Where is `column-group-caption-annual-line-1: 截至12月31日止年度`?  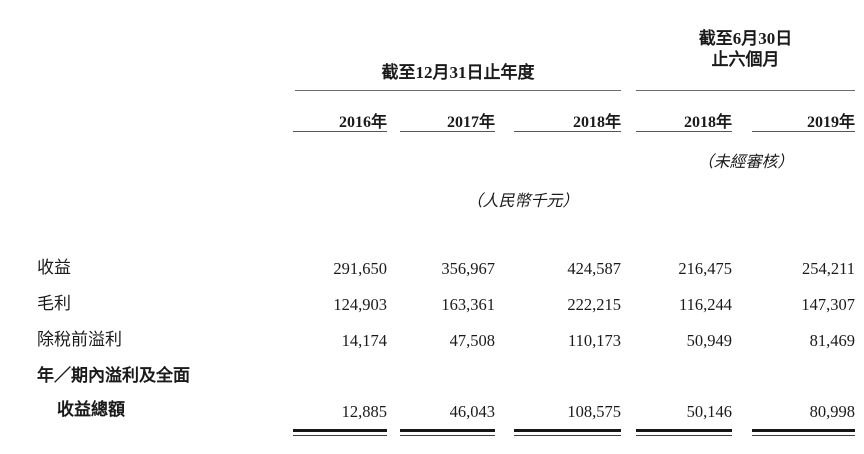
column-group-caption-annual-line-1: 截至12月31日止年度 is located at coordinates (458, 72).